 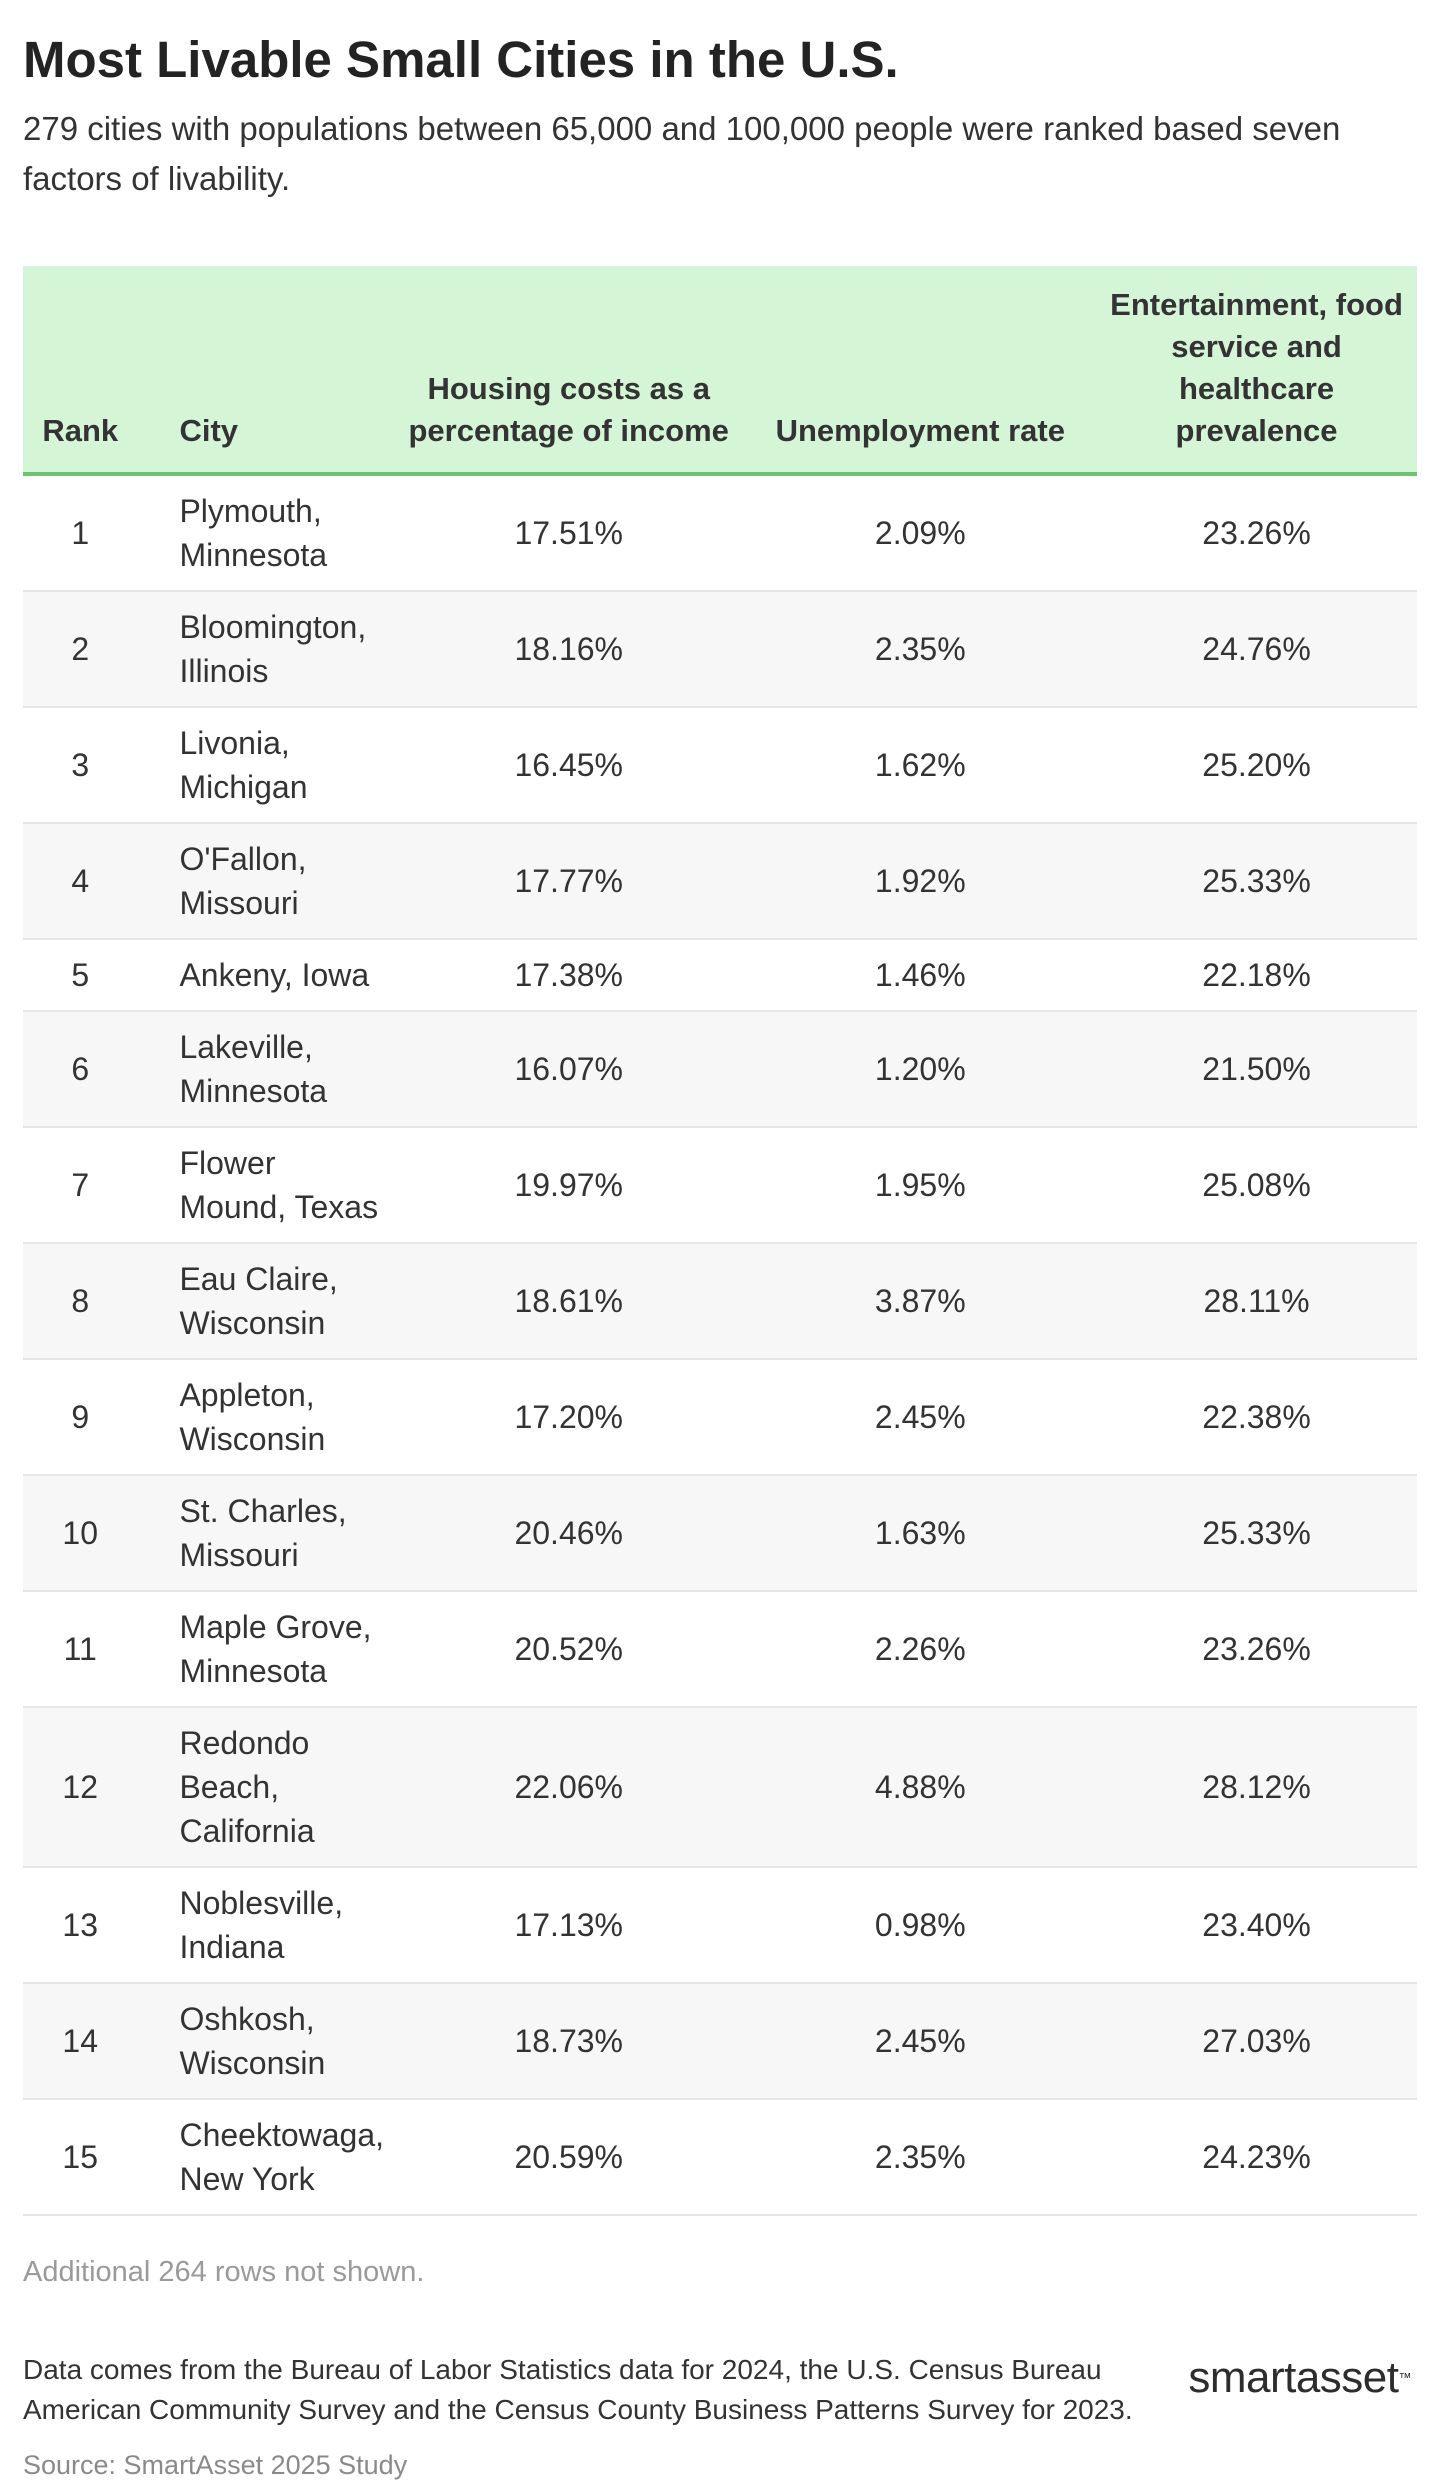 What do you see at coordinates (1405, 2377) in the screenshot?
I see `logo-trademark: ™` at bounding box center [1405, 2377].